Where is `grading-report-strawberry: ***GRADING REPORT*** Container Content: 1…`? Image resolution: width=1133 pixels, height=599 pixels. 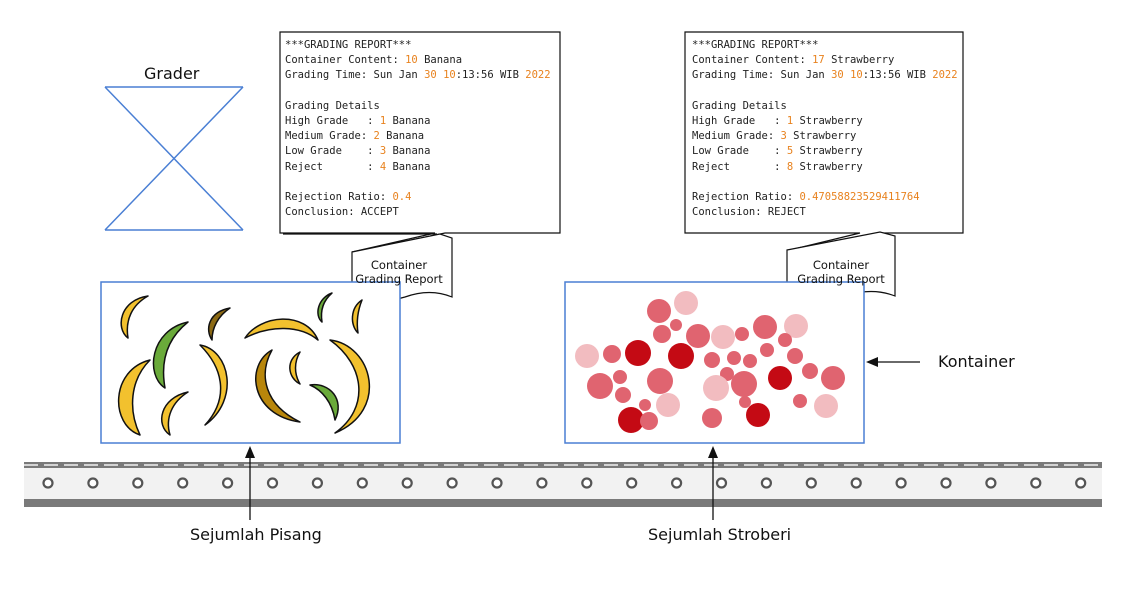
grading-report-strawberry: ***GRADING REPORT*** Container Content: 1… is located at coordinates (825, 129).